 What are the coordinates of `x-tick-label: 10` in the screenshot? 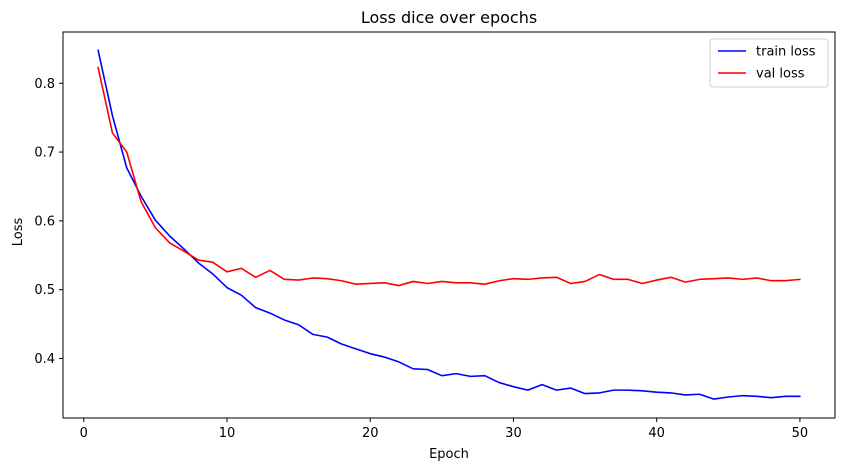 It's located at (227, 433).